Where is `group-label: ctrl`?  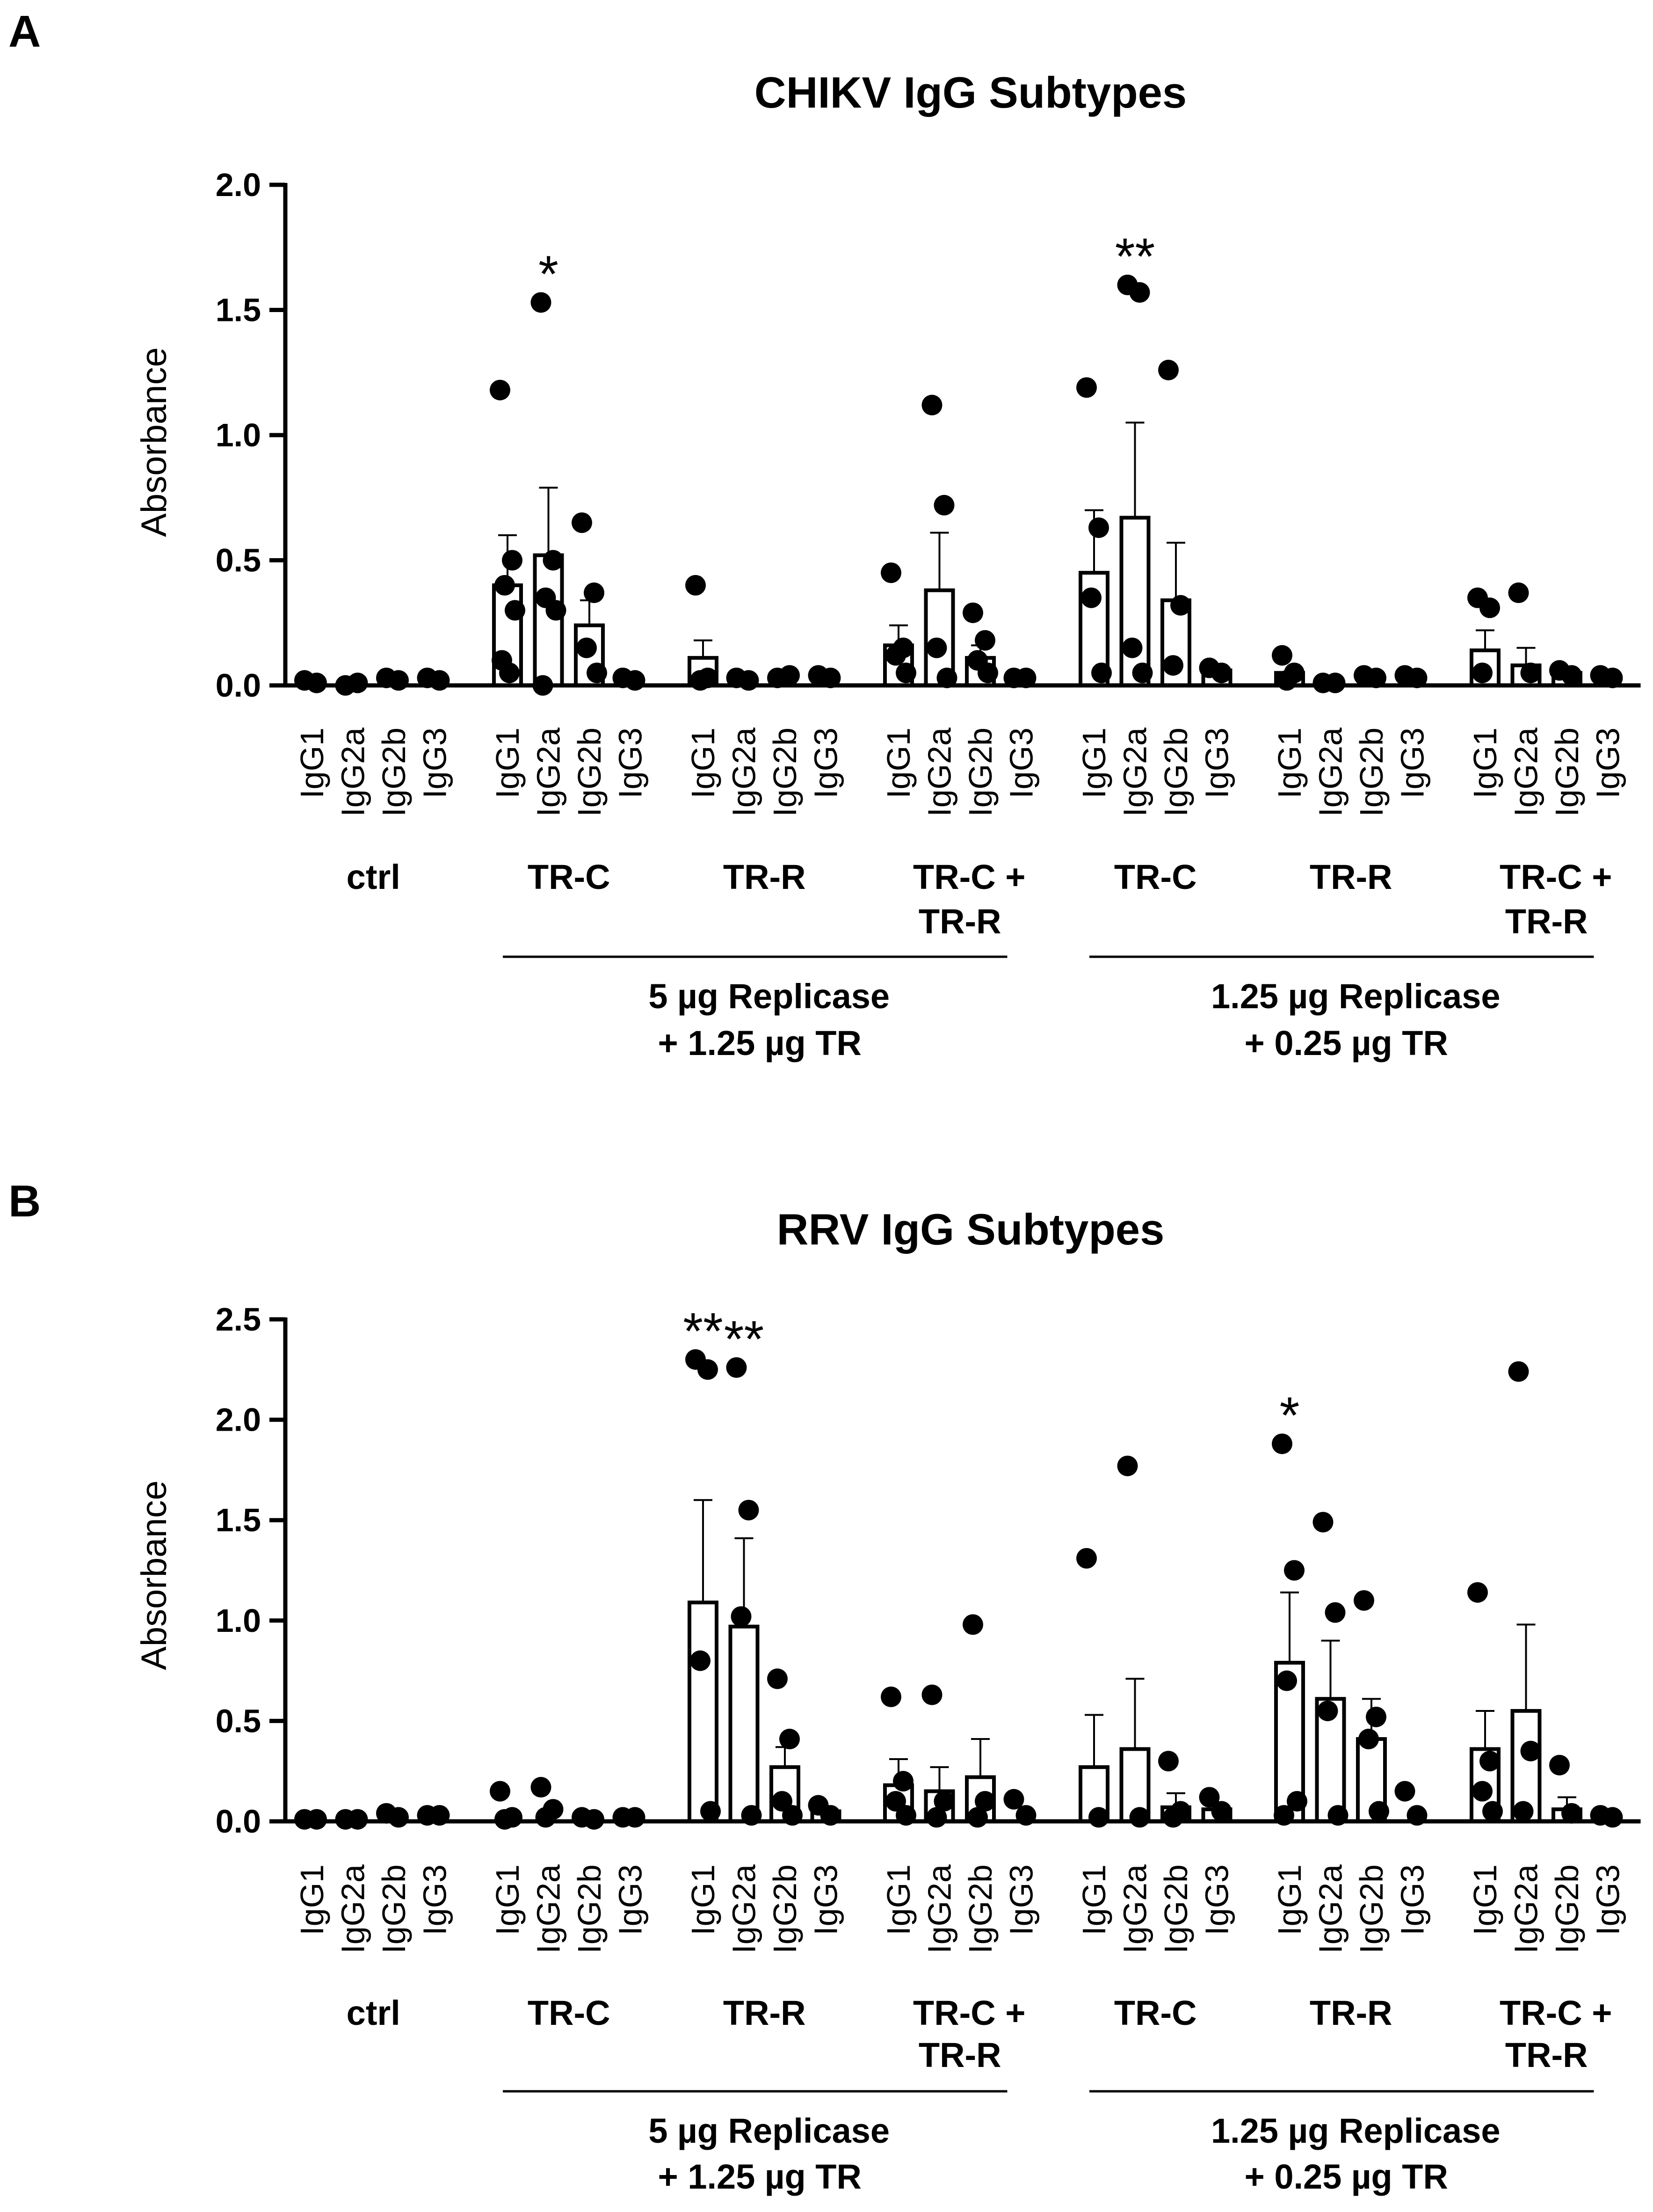
group-label: ctrl is located at coordinates (373, 877).